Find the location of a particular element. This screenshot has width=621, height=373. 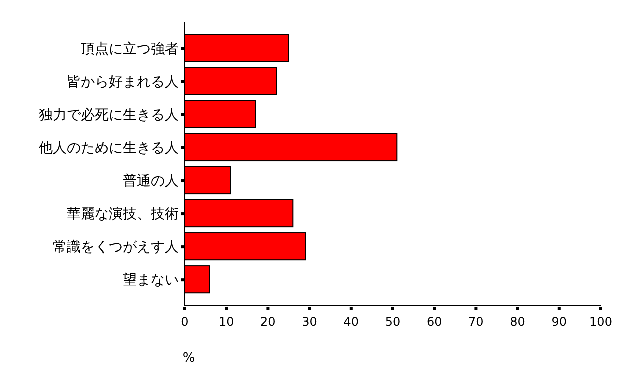

x-axis-title: % is located at coordinates (189, 358).